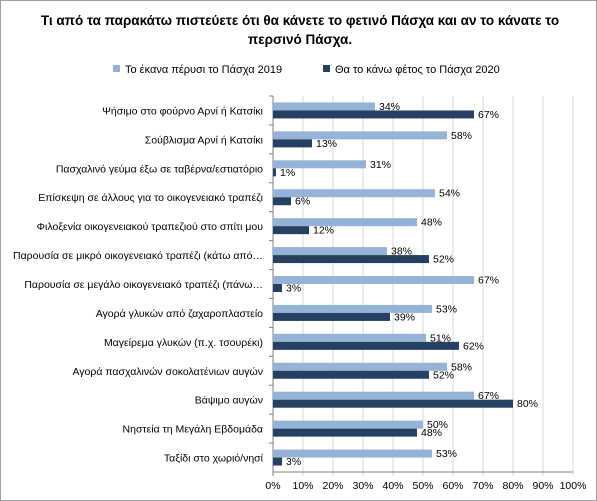 This screenshot has height=501, width=597. I want to click on legend-swatch-2020, so click(326, 68).